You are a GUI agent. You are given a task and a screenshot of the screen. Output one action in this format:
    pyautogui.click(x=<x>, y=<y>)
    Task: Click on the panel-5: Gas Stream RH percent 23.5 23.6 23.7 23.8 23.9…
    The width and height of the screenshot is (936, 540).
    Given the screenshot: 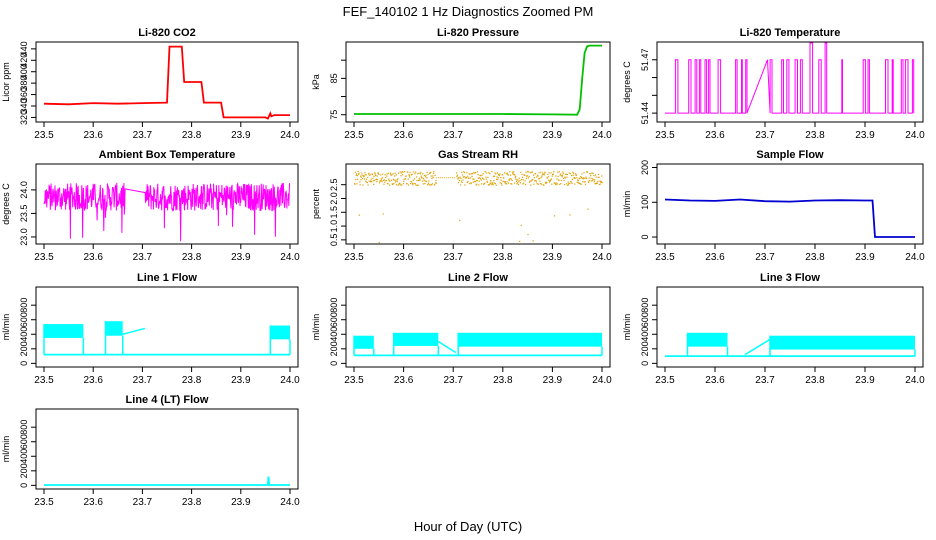 What is the action you would take?
    pyautogui.click(x=461, y=206)
    